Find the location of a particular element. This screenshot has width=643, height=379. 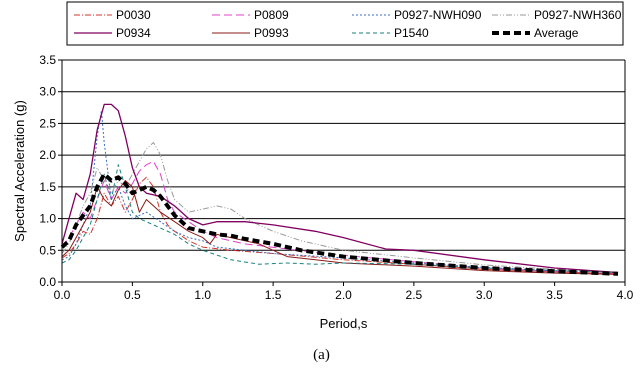

x-tick-label: 1.5 is located at coordinates (273, 295).